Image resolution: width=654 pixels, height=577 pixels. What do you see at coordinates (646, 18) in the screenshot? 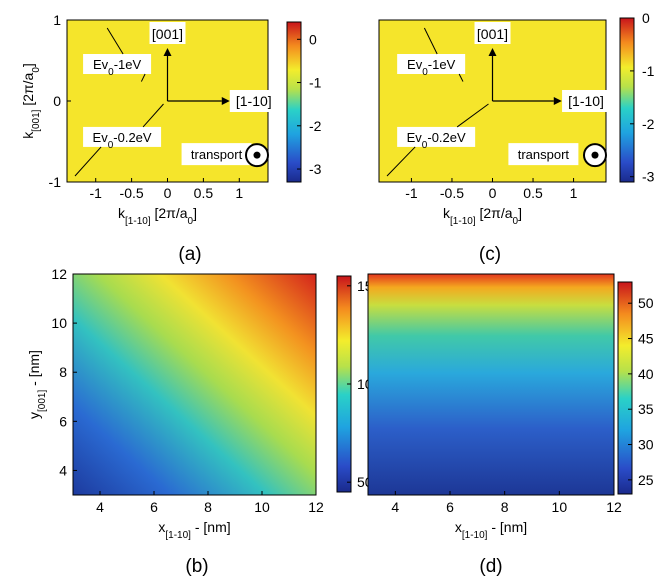
I see `panel-c-colorbar-tick-label: 0` at bounding box center [646, 18].